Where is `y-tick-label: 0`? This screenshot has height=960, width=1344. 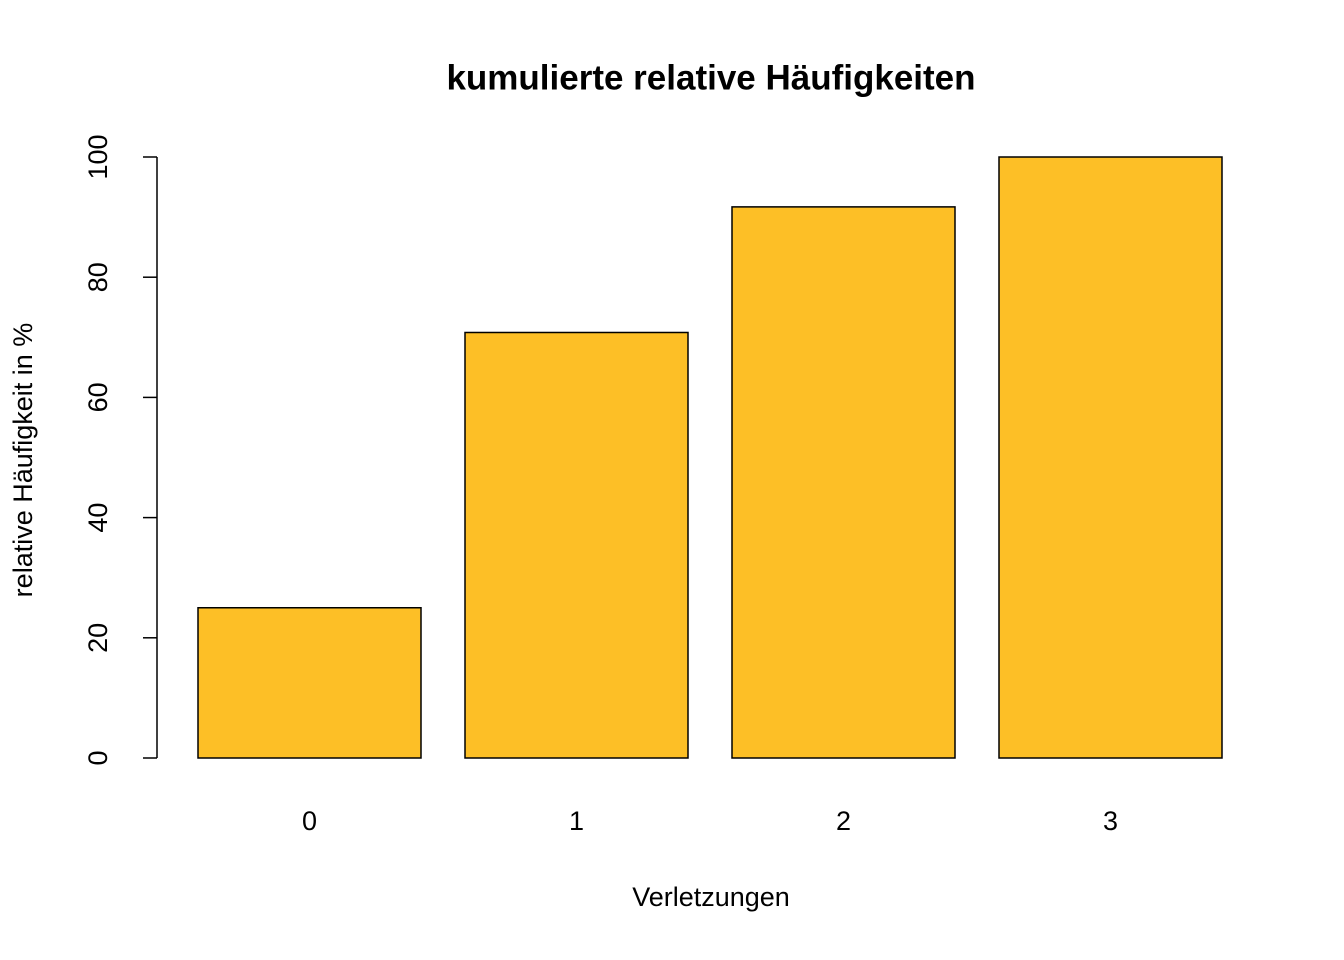 y-tick-label: 0 is located at coordinates (98, 757).